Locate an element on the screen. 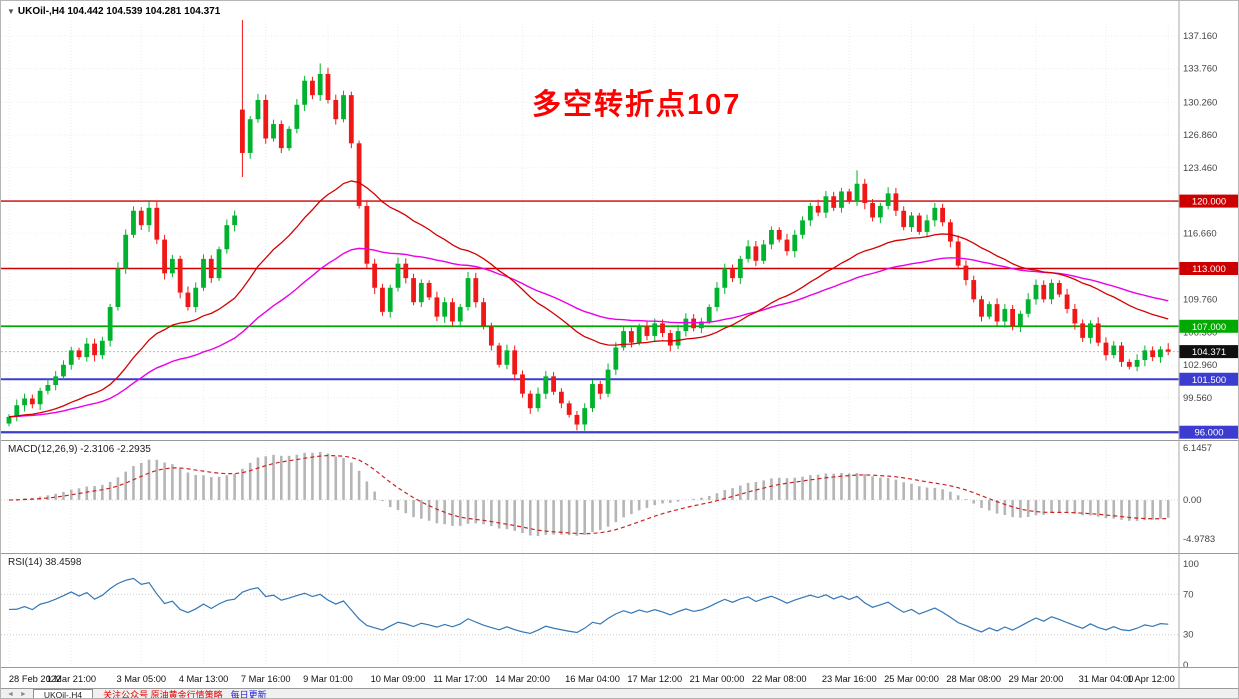 The width and height of the screenshot is (1239, 699). time-label: 29 Mar 20:00 is located at coordinates (1036, 679).